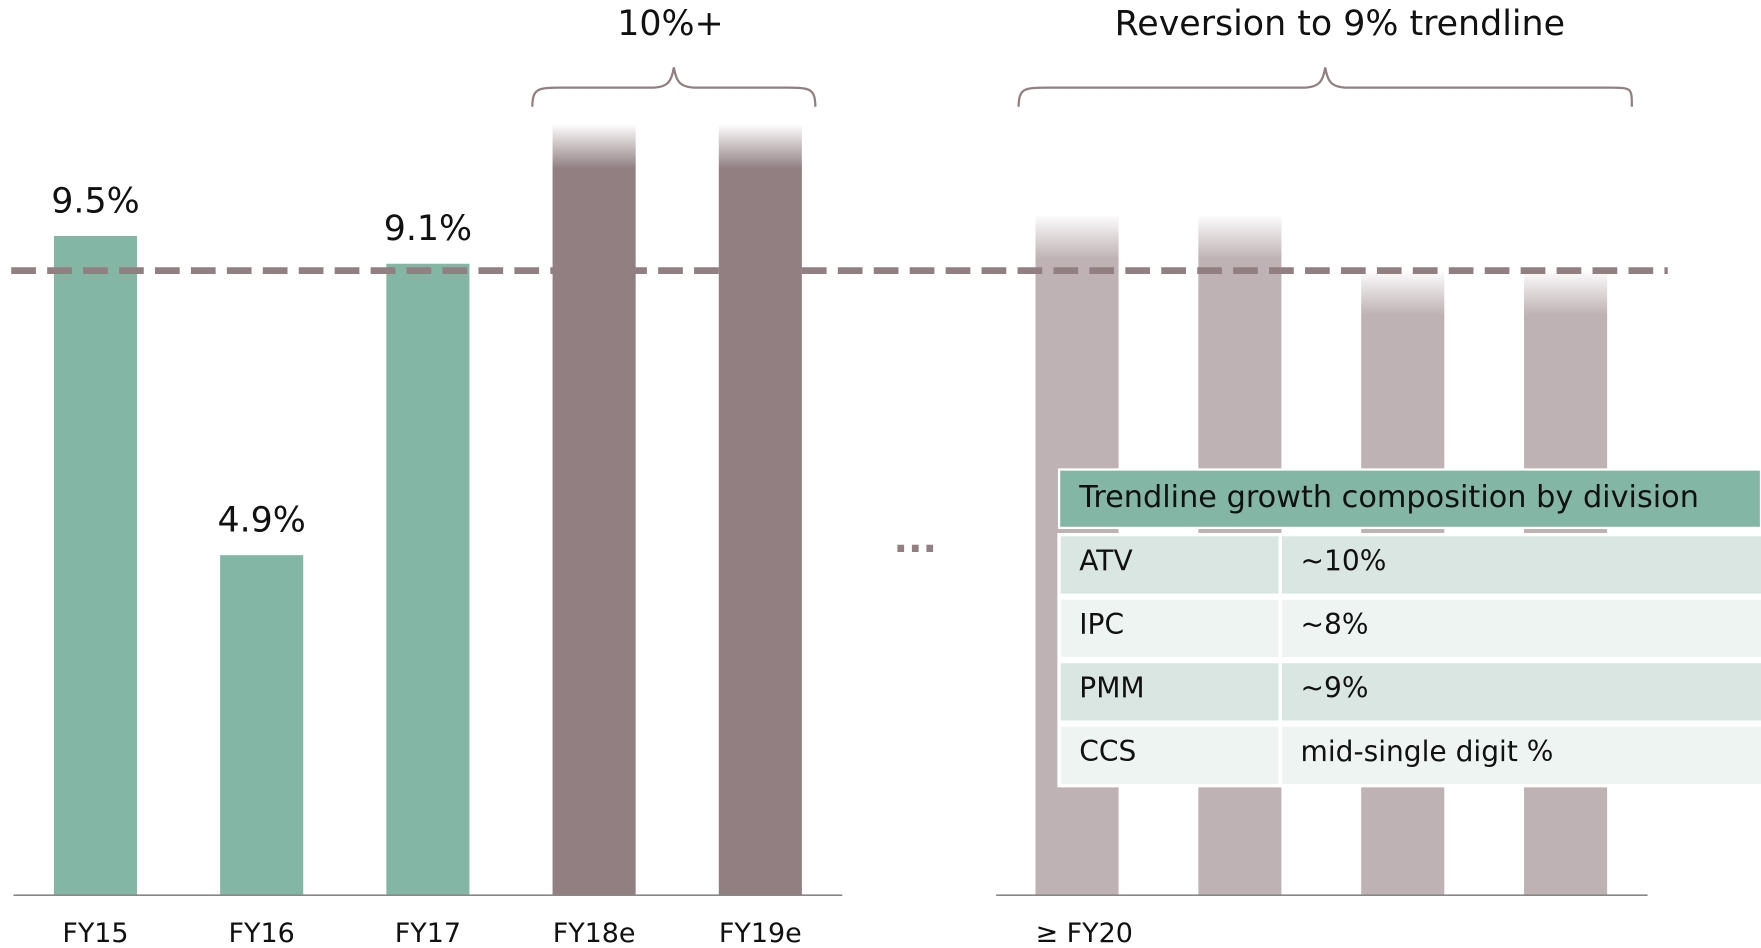  Describe the element at coordinates (1083, 933) in the screenshot. I see `x-tick-label: ≥ FY20` at that location.